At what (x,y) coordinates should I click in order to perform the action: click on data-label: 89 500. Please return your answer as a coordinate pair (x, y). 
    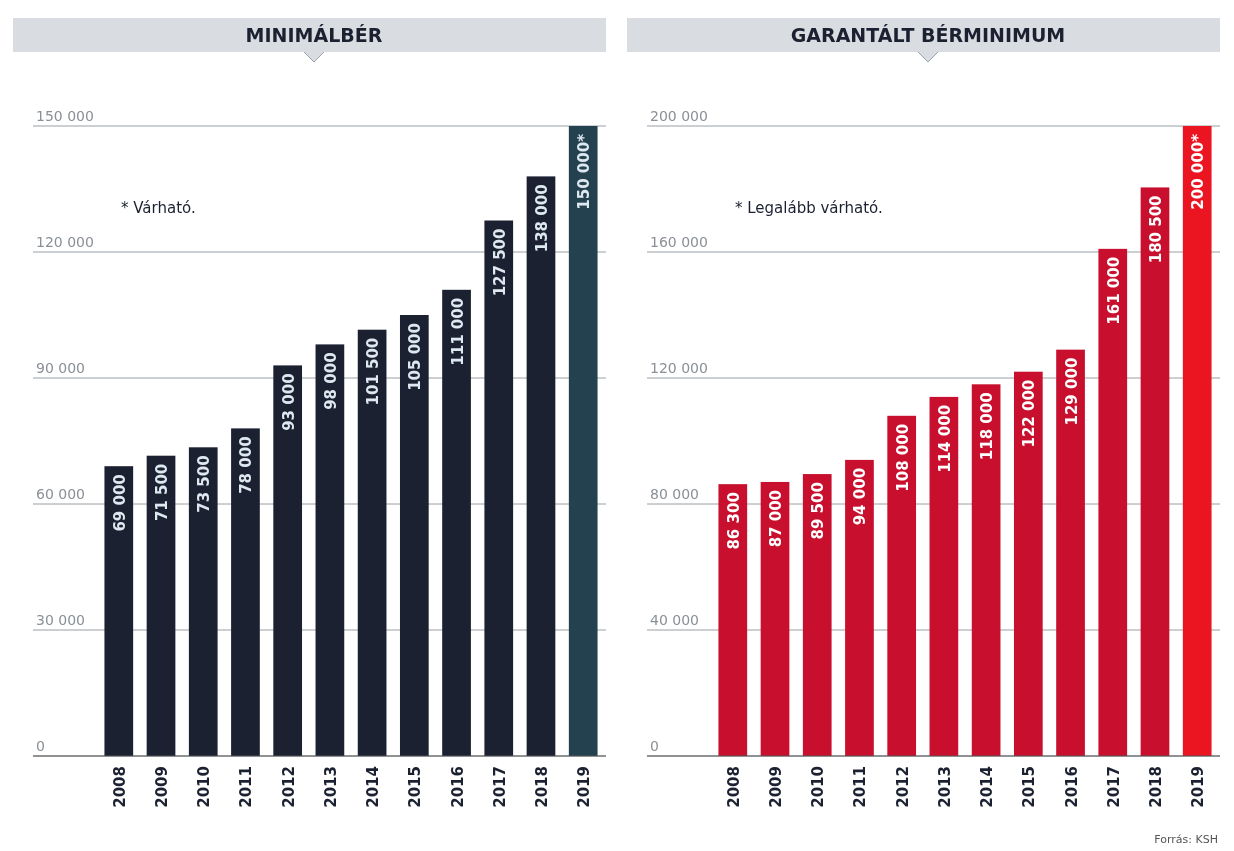
    Looking at the image, I should click on (818, 511).